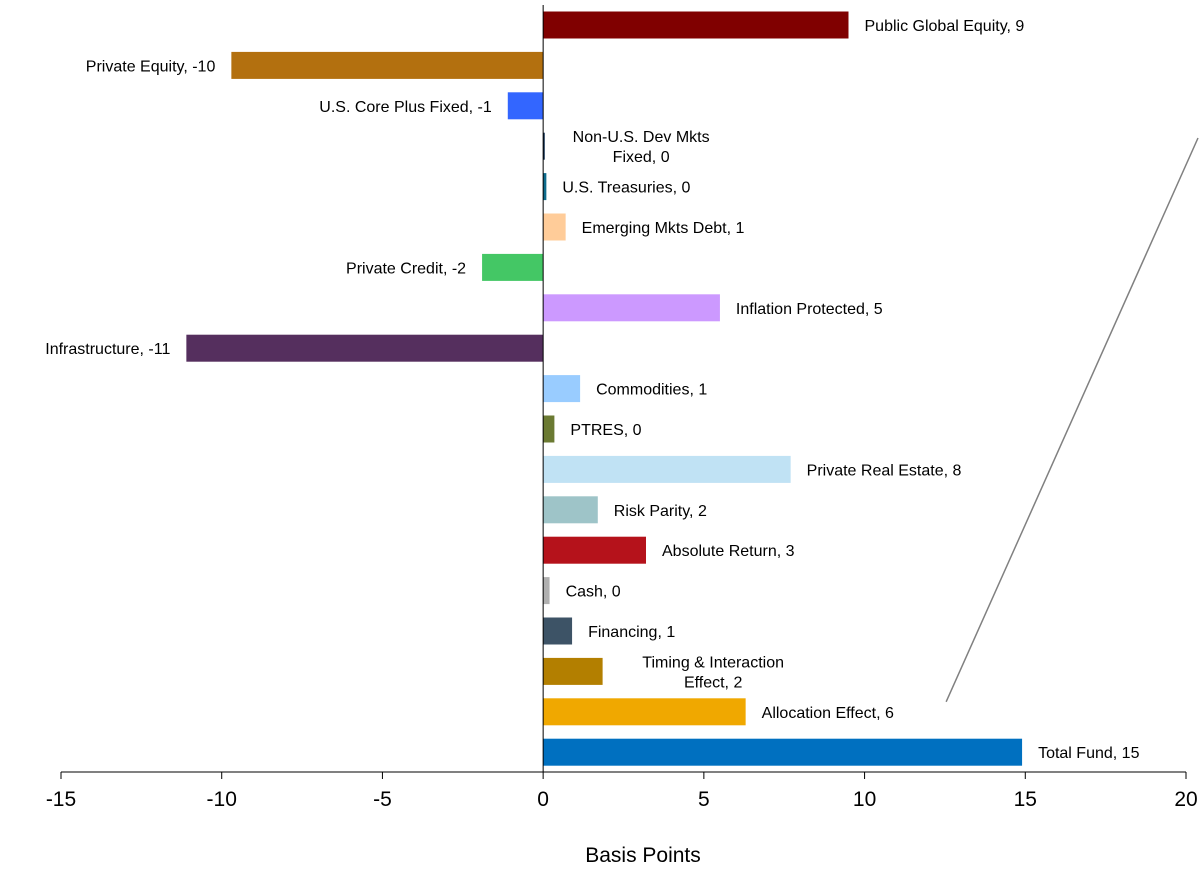  I want to click on bar-label-12-line-0: Risk Parity, 2, so click(660, 511).